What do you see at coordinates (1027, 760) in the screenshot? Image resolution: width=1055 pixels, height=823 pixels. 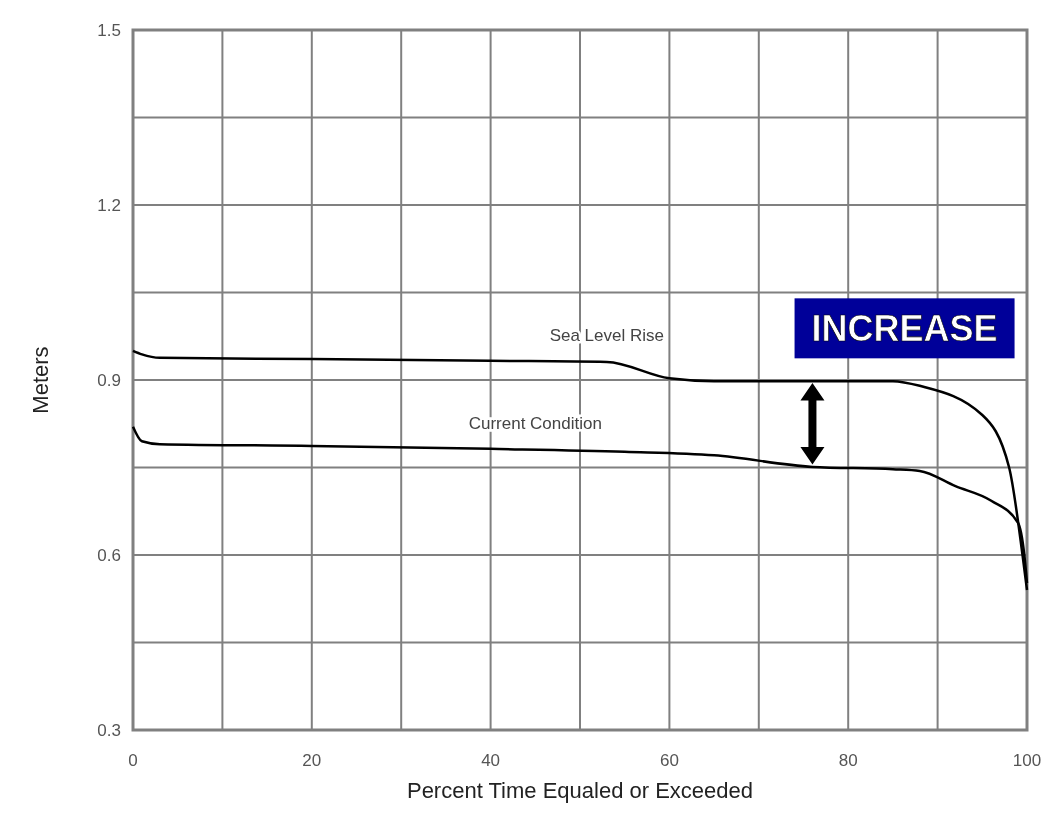 I see `x-tick-label: 100` at bounding box center [1027, 760].